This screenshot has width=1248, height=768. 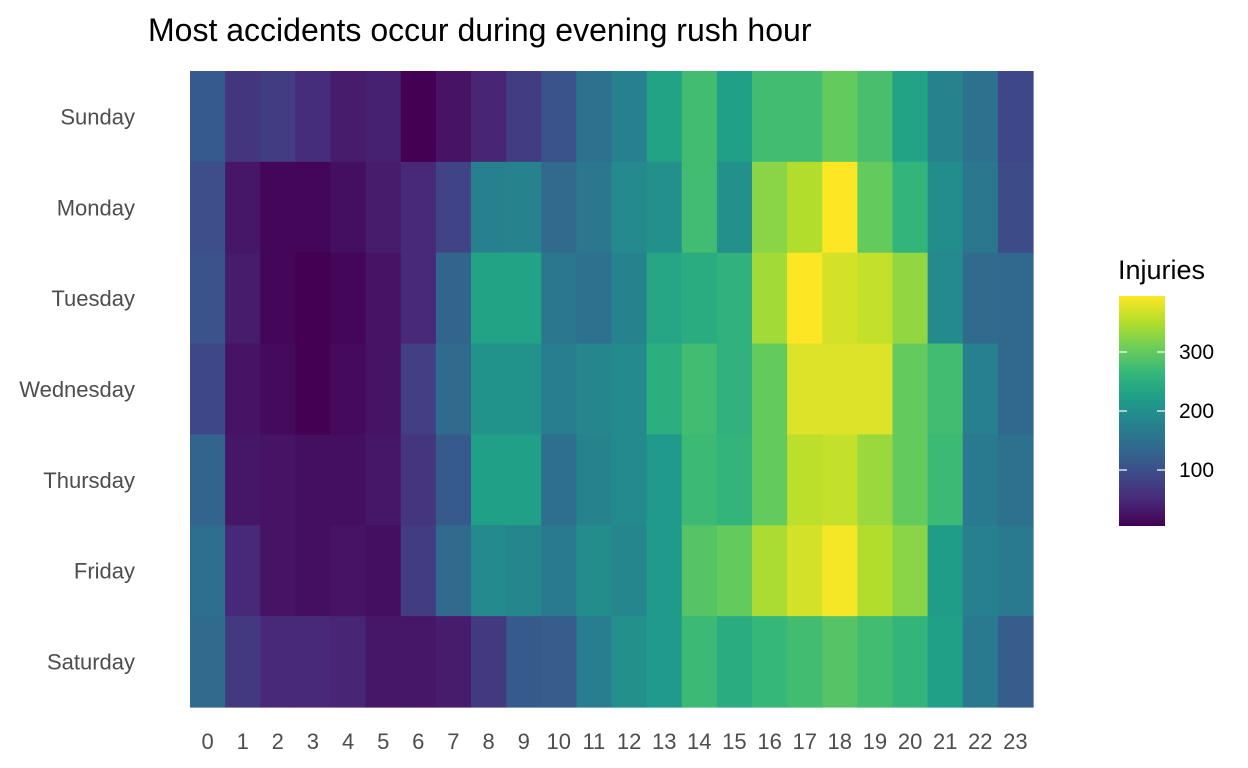 I want to click on legend-ticks: 100 200 300, so click(x=1166, y=411).